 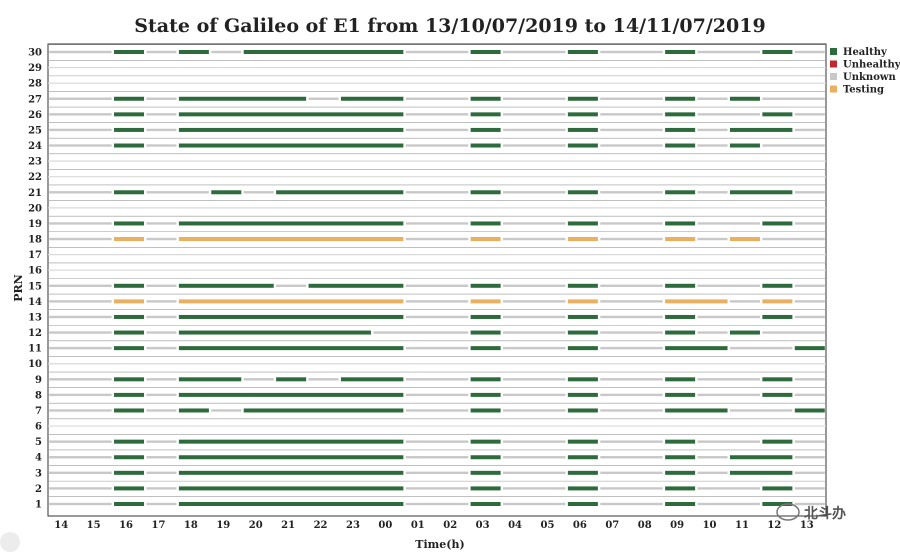 What do you see at coordinates (809, 348) in the screenshot?
I see `segment-prn11-H` at bounding box center [809, 348].